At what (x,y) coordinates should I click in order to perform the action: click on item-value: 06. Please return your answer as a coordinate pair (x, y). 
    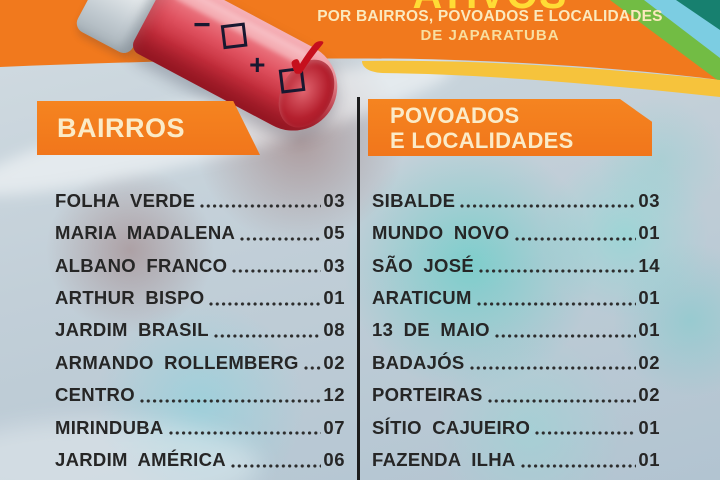
    Looking at the image, I should click on (334, 460).